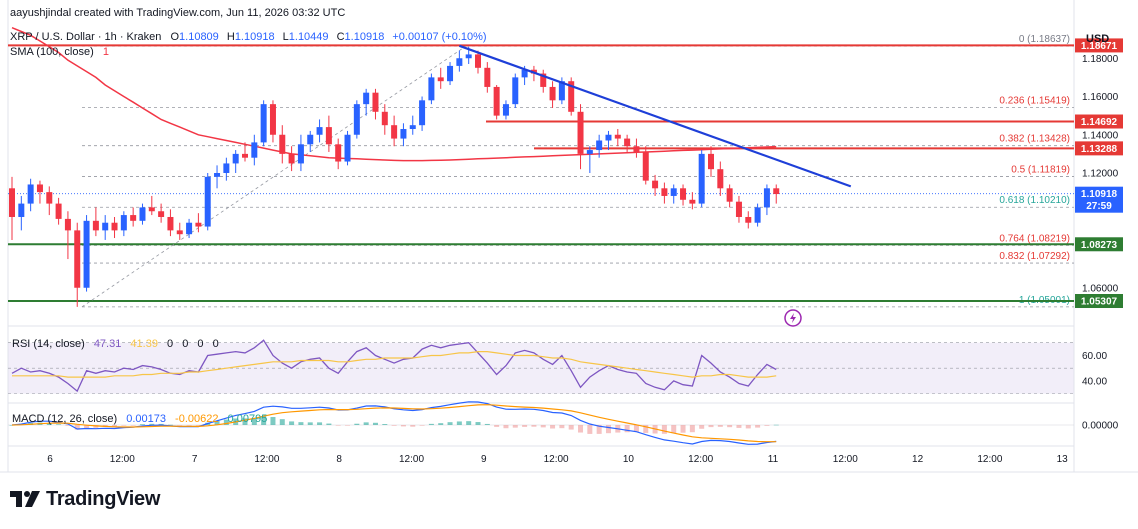 This screenshot has height=529, width=1138. Describe the element at coordinates (115, 344) in the screenshot. I see `rsi-legend: RSI (14, close) 47.31 41.39 0 0 0 0` at that location.